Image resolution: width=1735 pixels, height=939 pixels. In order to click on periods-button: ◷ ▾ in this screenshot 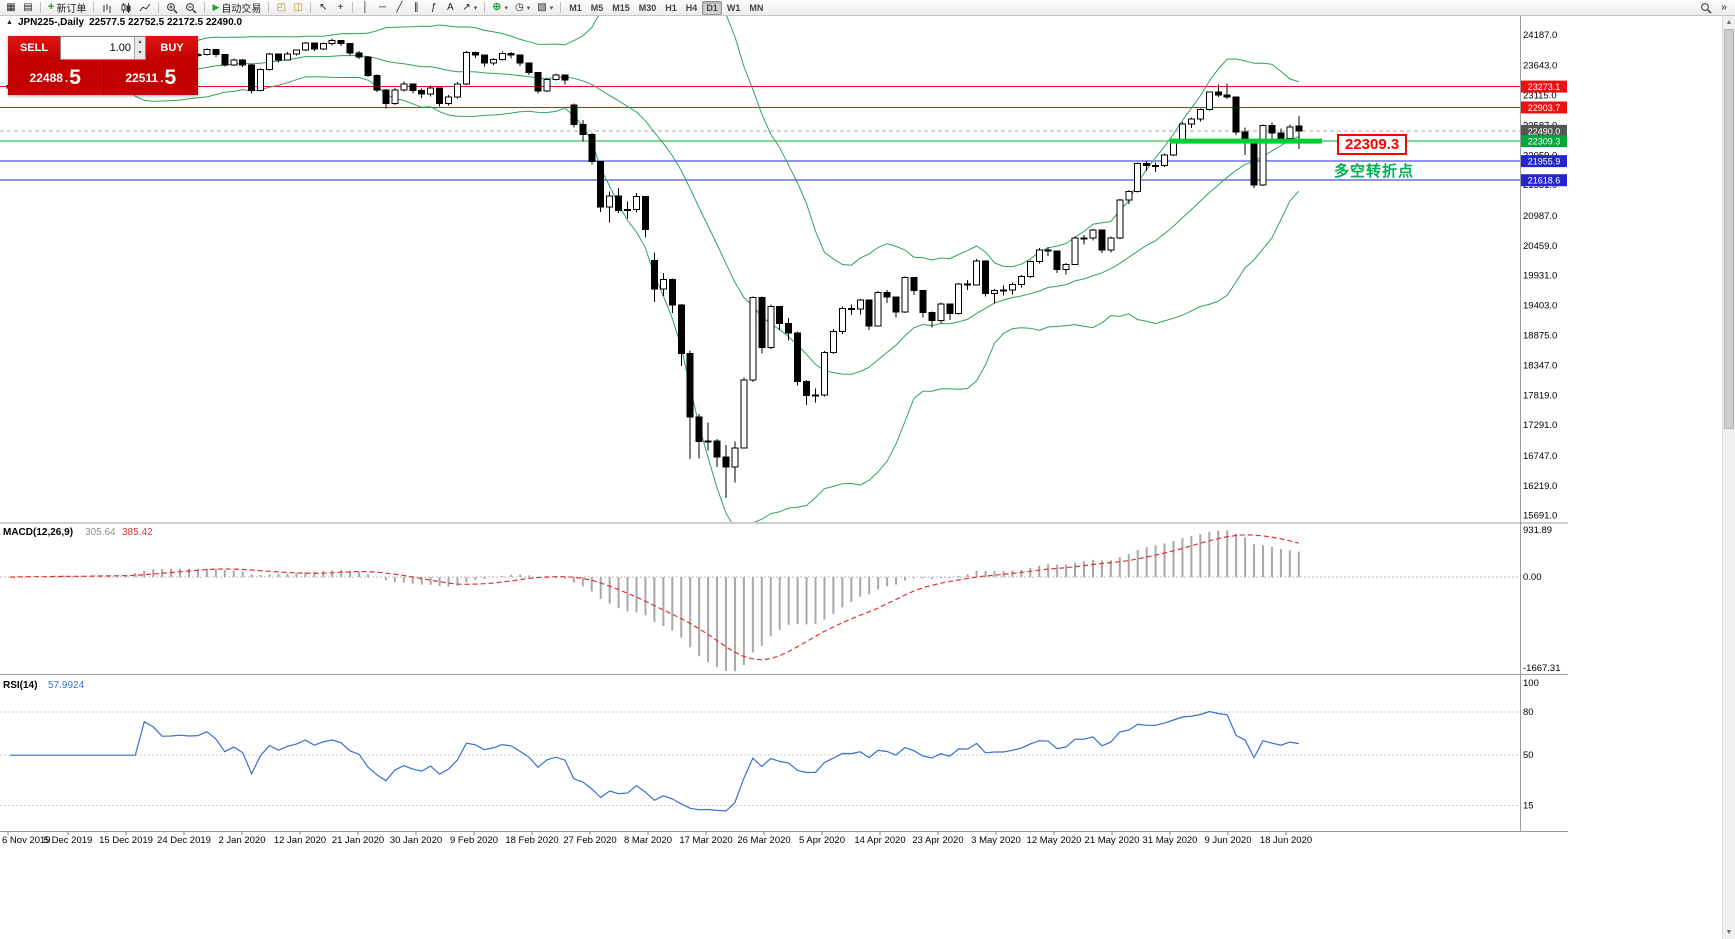, I will do `click(522, 8)`.